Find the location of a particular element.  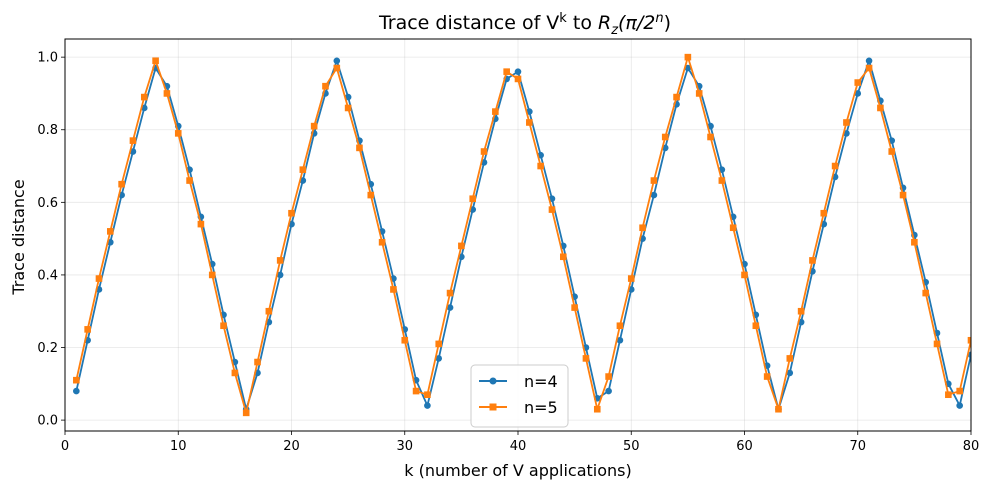

y-tick-label: 1.0 is located at coordinates (47, 58).